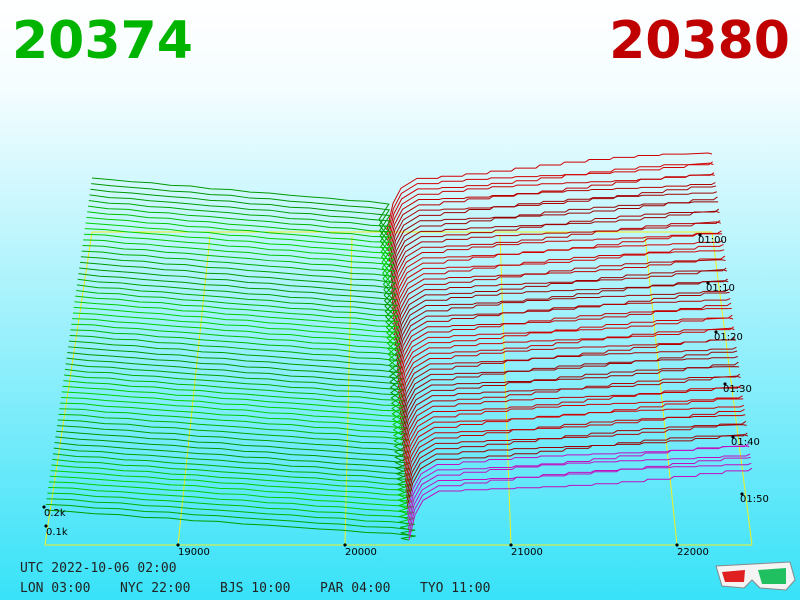 This screenshot has width=800, height=600. Describe the element at coordinates (527, 552) in the screenshot. I see `price-tick-label: 21000` at that location.